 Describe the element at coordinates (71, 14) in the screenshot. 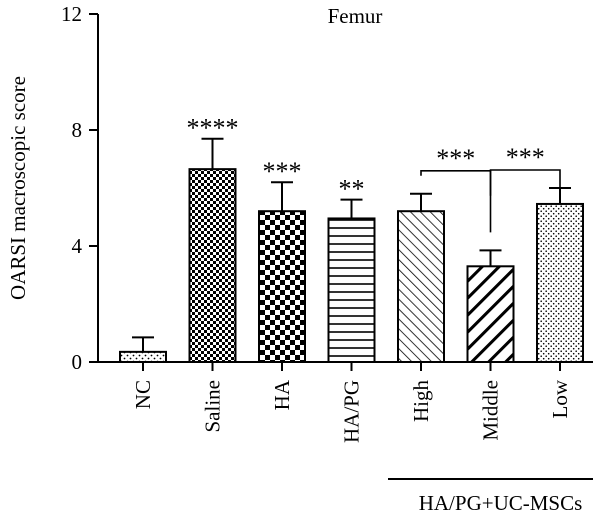

I see `y-tick-label: 12` at that location.